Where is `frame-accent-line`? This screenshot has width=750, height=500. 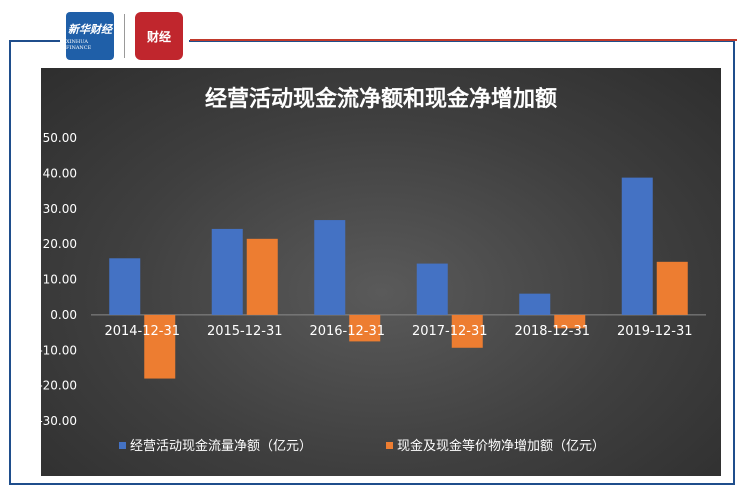 frame-accent-line is located at coordinates (463, 40).